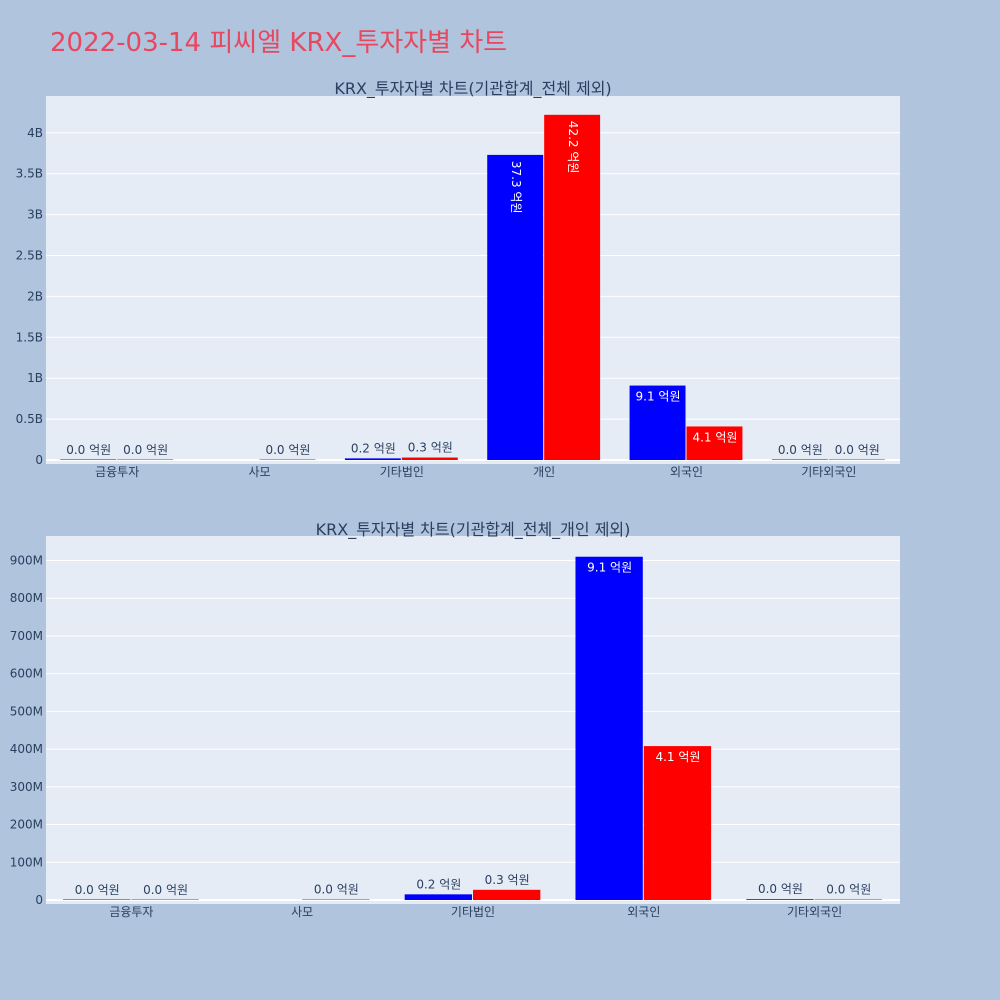  I want to click on chart-title: KRX_투자자별 차트(기관합계_전체_개인 제외), so click(473, 530).